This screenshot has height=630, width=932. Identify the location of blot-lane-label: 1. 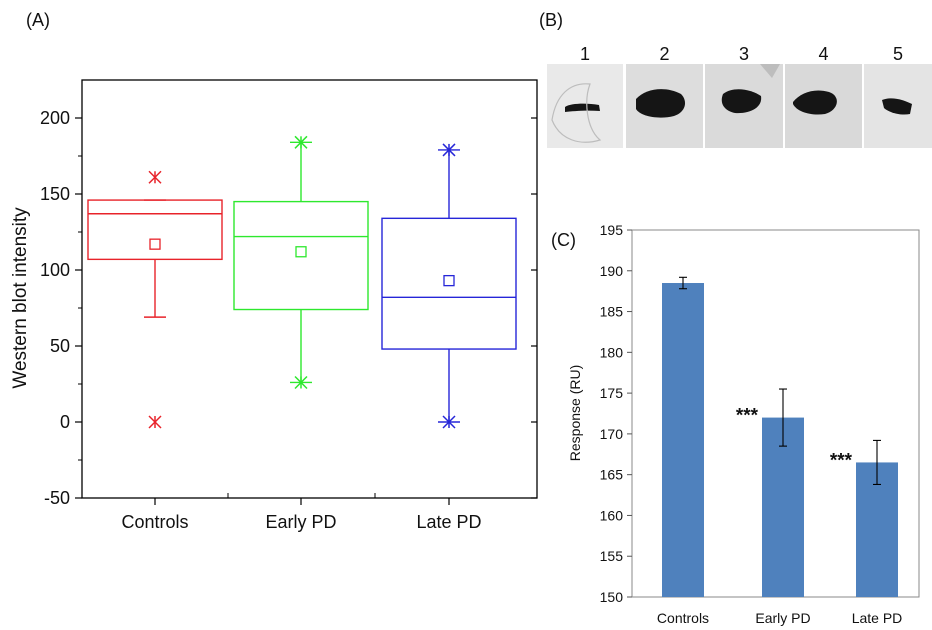
(585, 54).